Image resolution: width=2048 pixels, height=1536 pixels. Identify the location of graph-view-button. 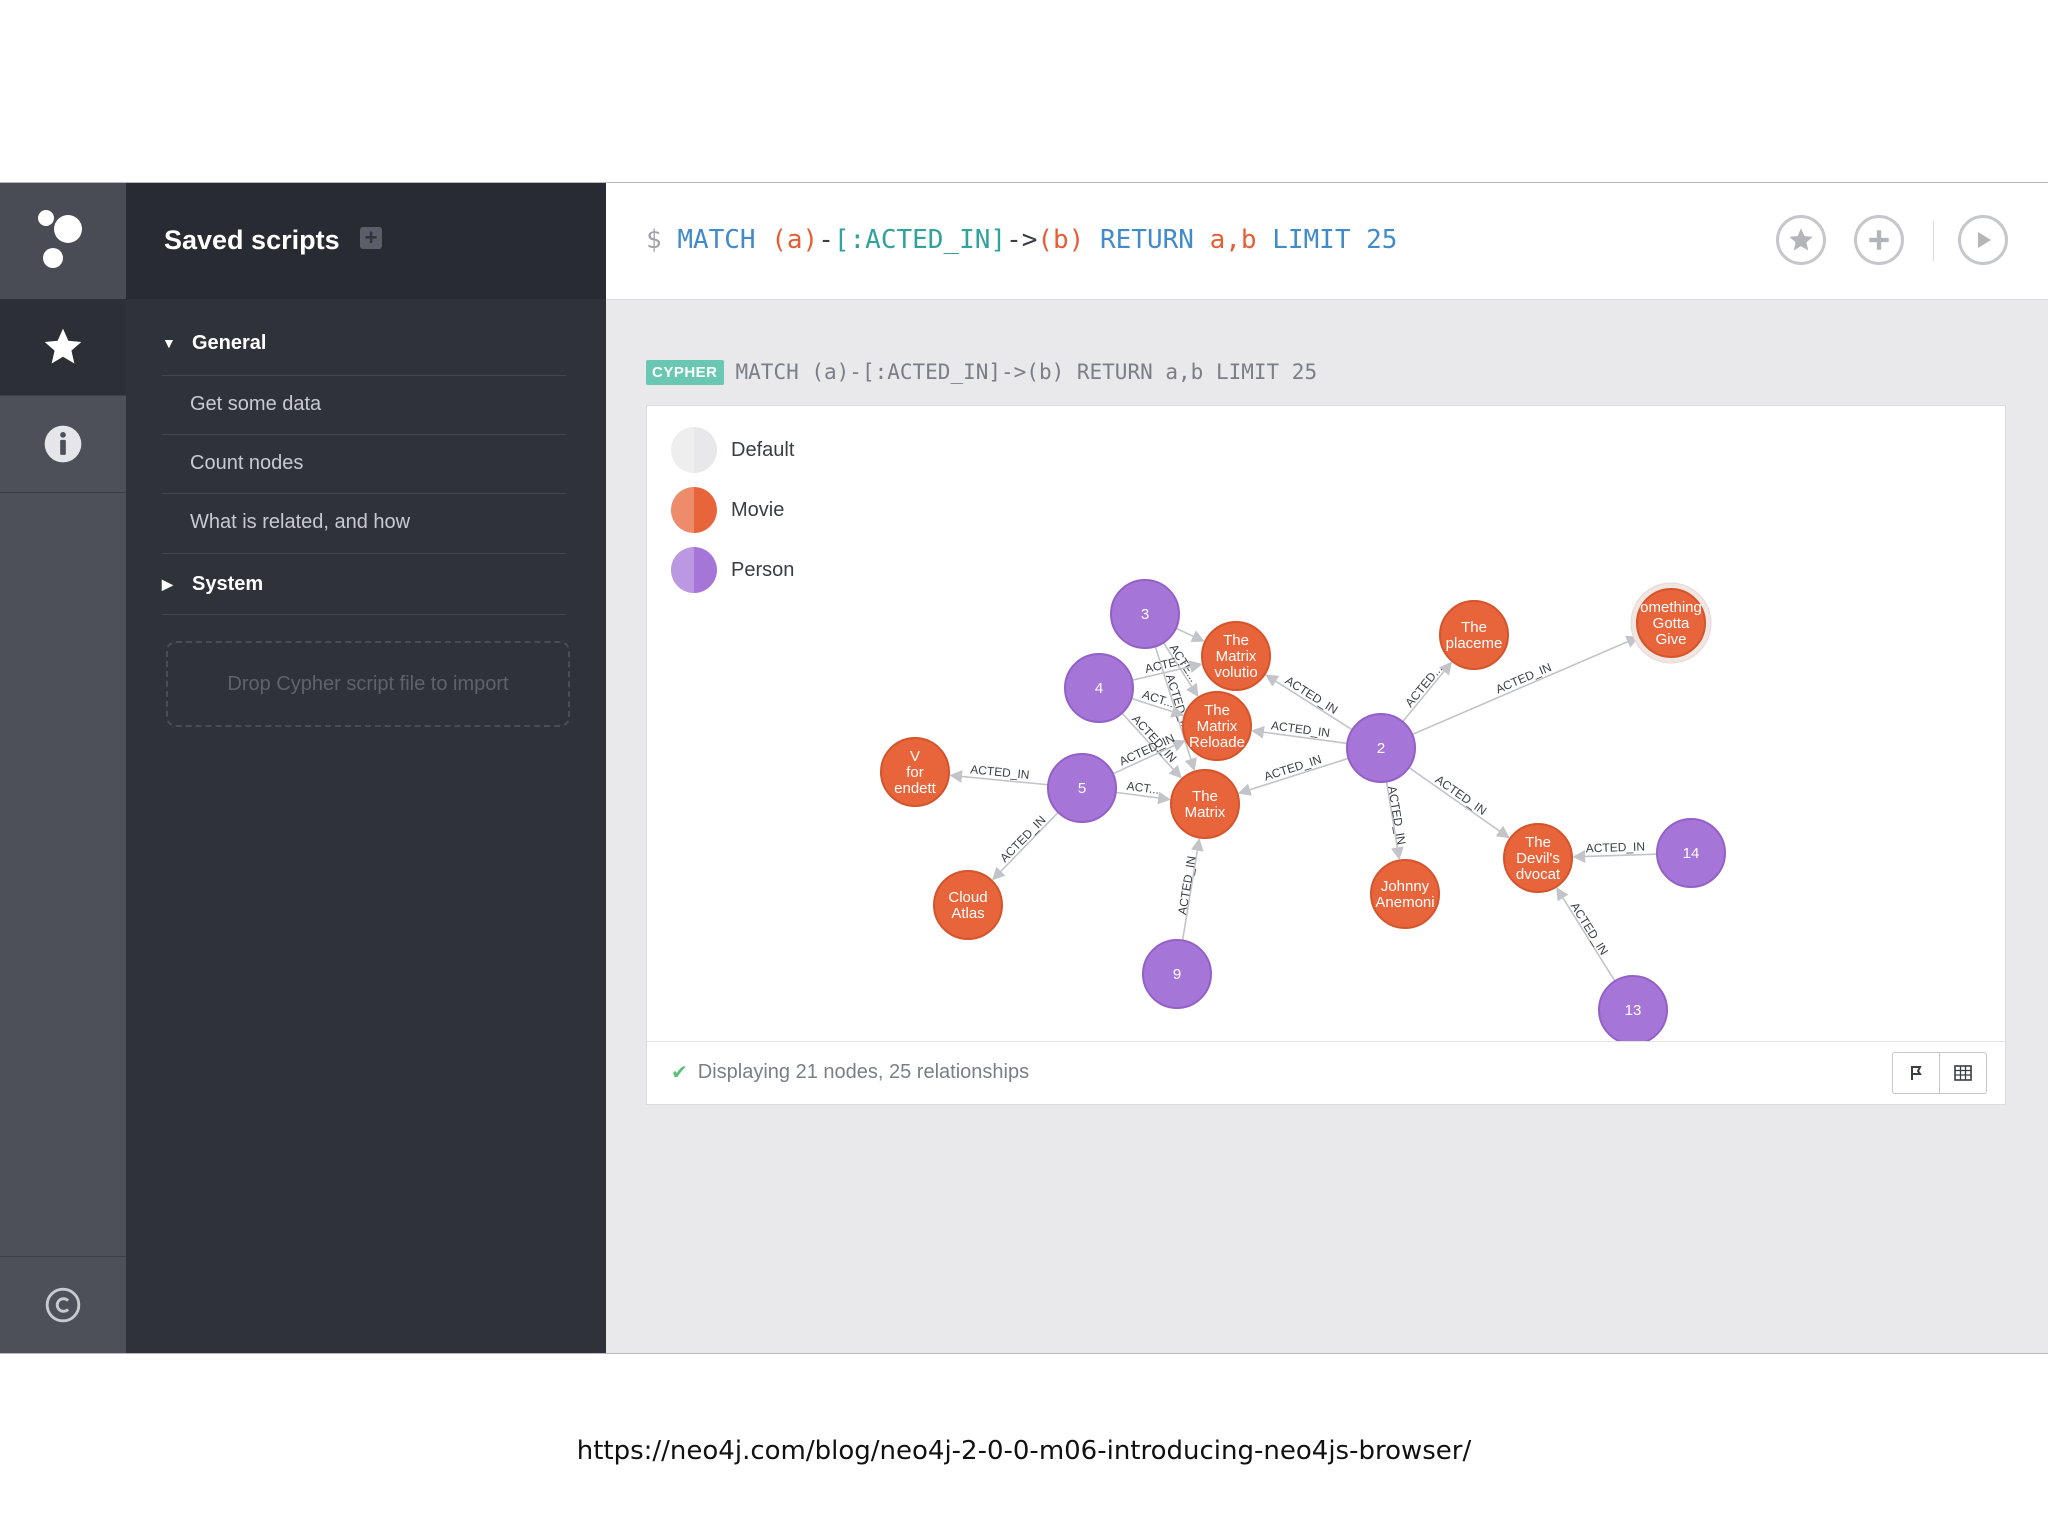
(1916, 1073).